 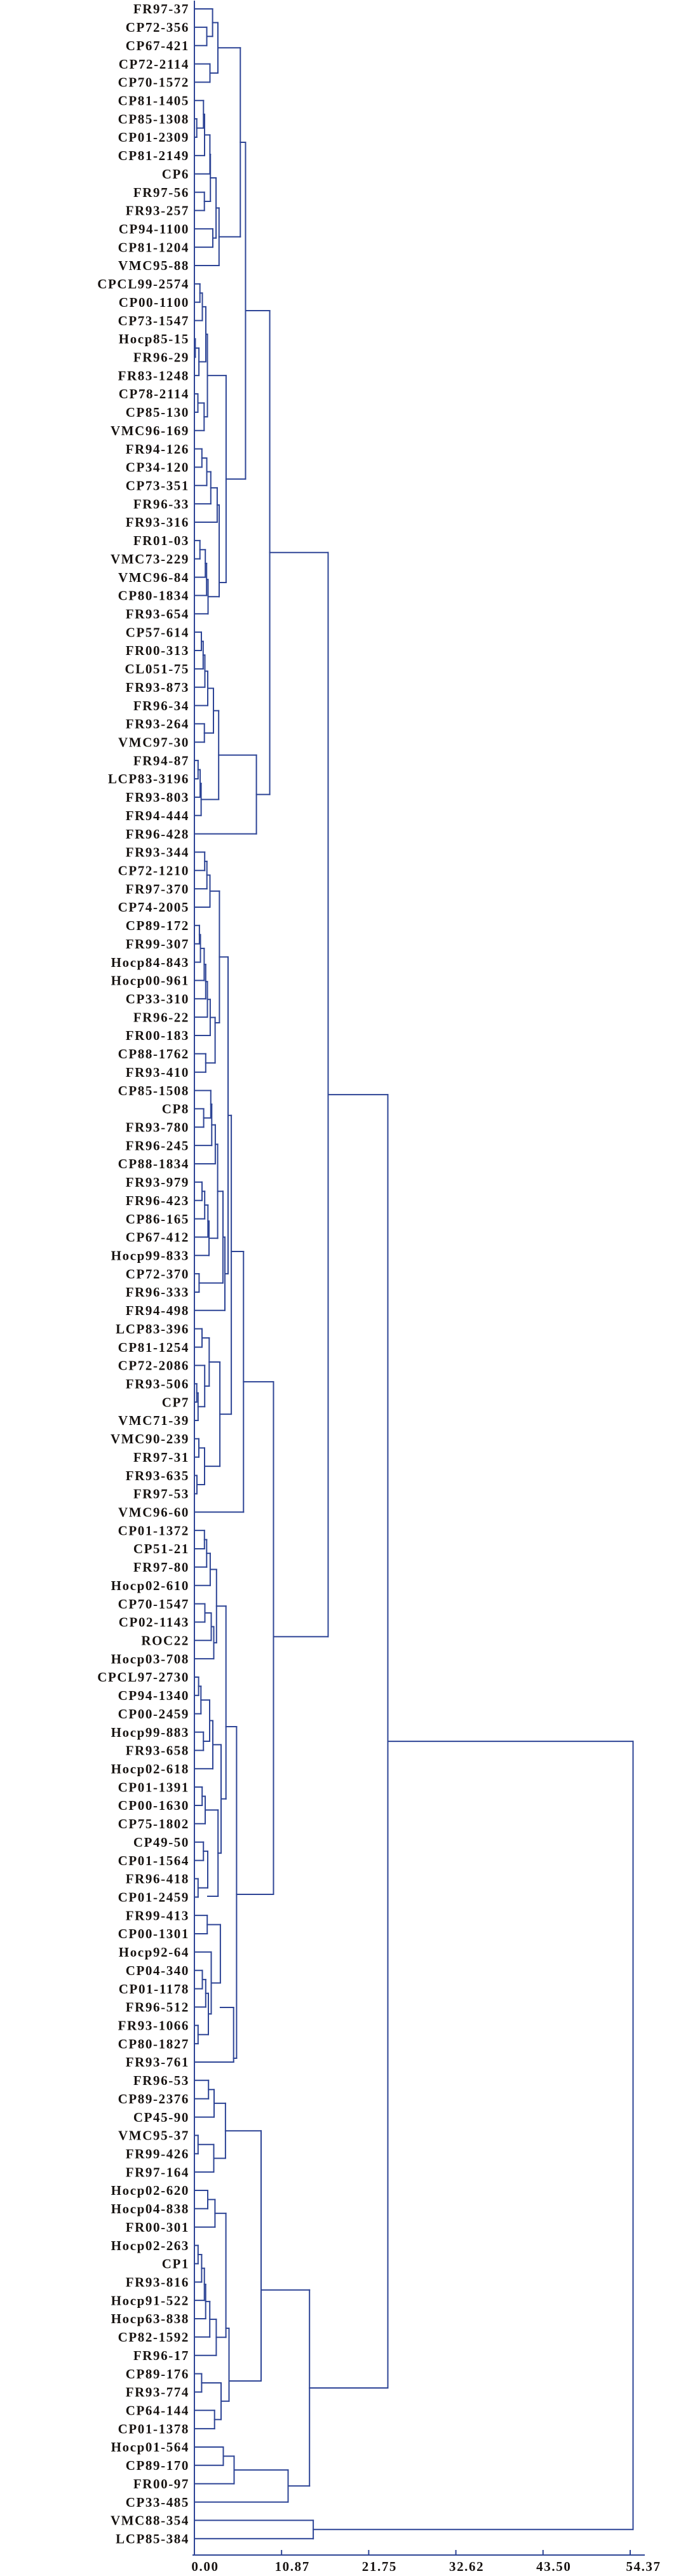 What do you see at coordinates (158, 687) in the screenshot?
I see `svg-text: FR93-873` at bounding box center [158, 687].